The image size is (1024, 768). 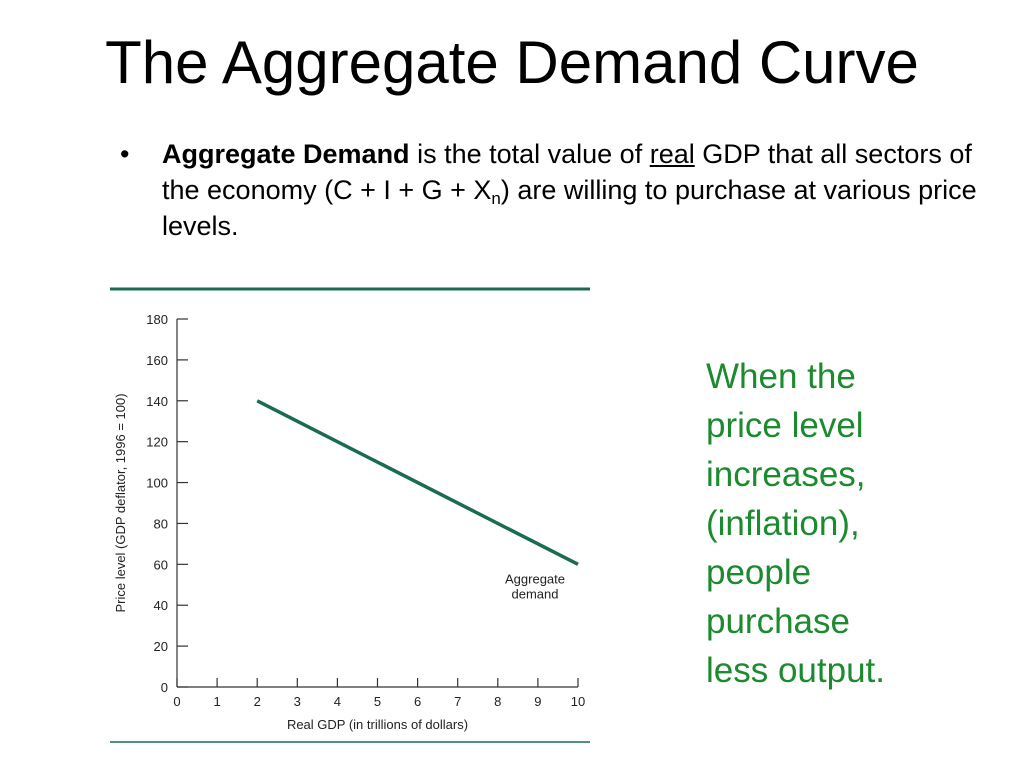 I want to click on aggregate-demand-curve, so click(x=417, y=482).